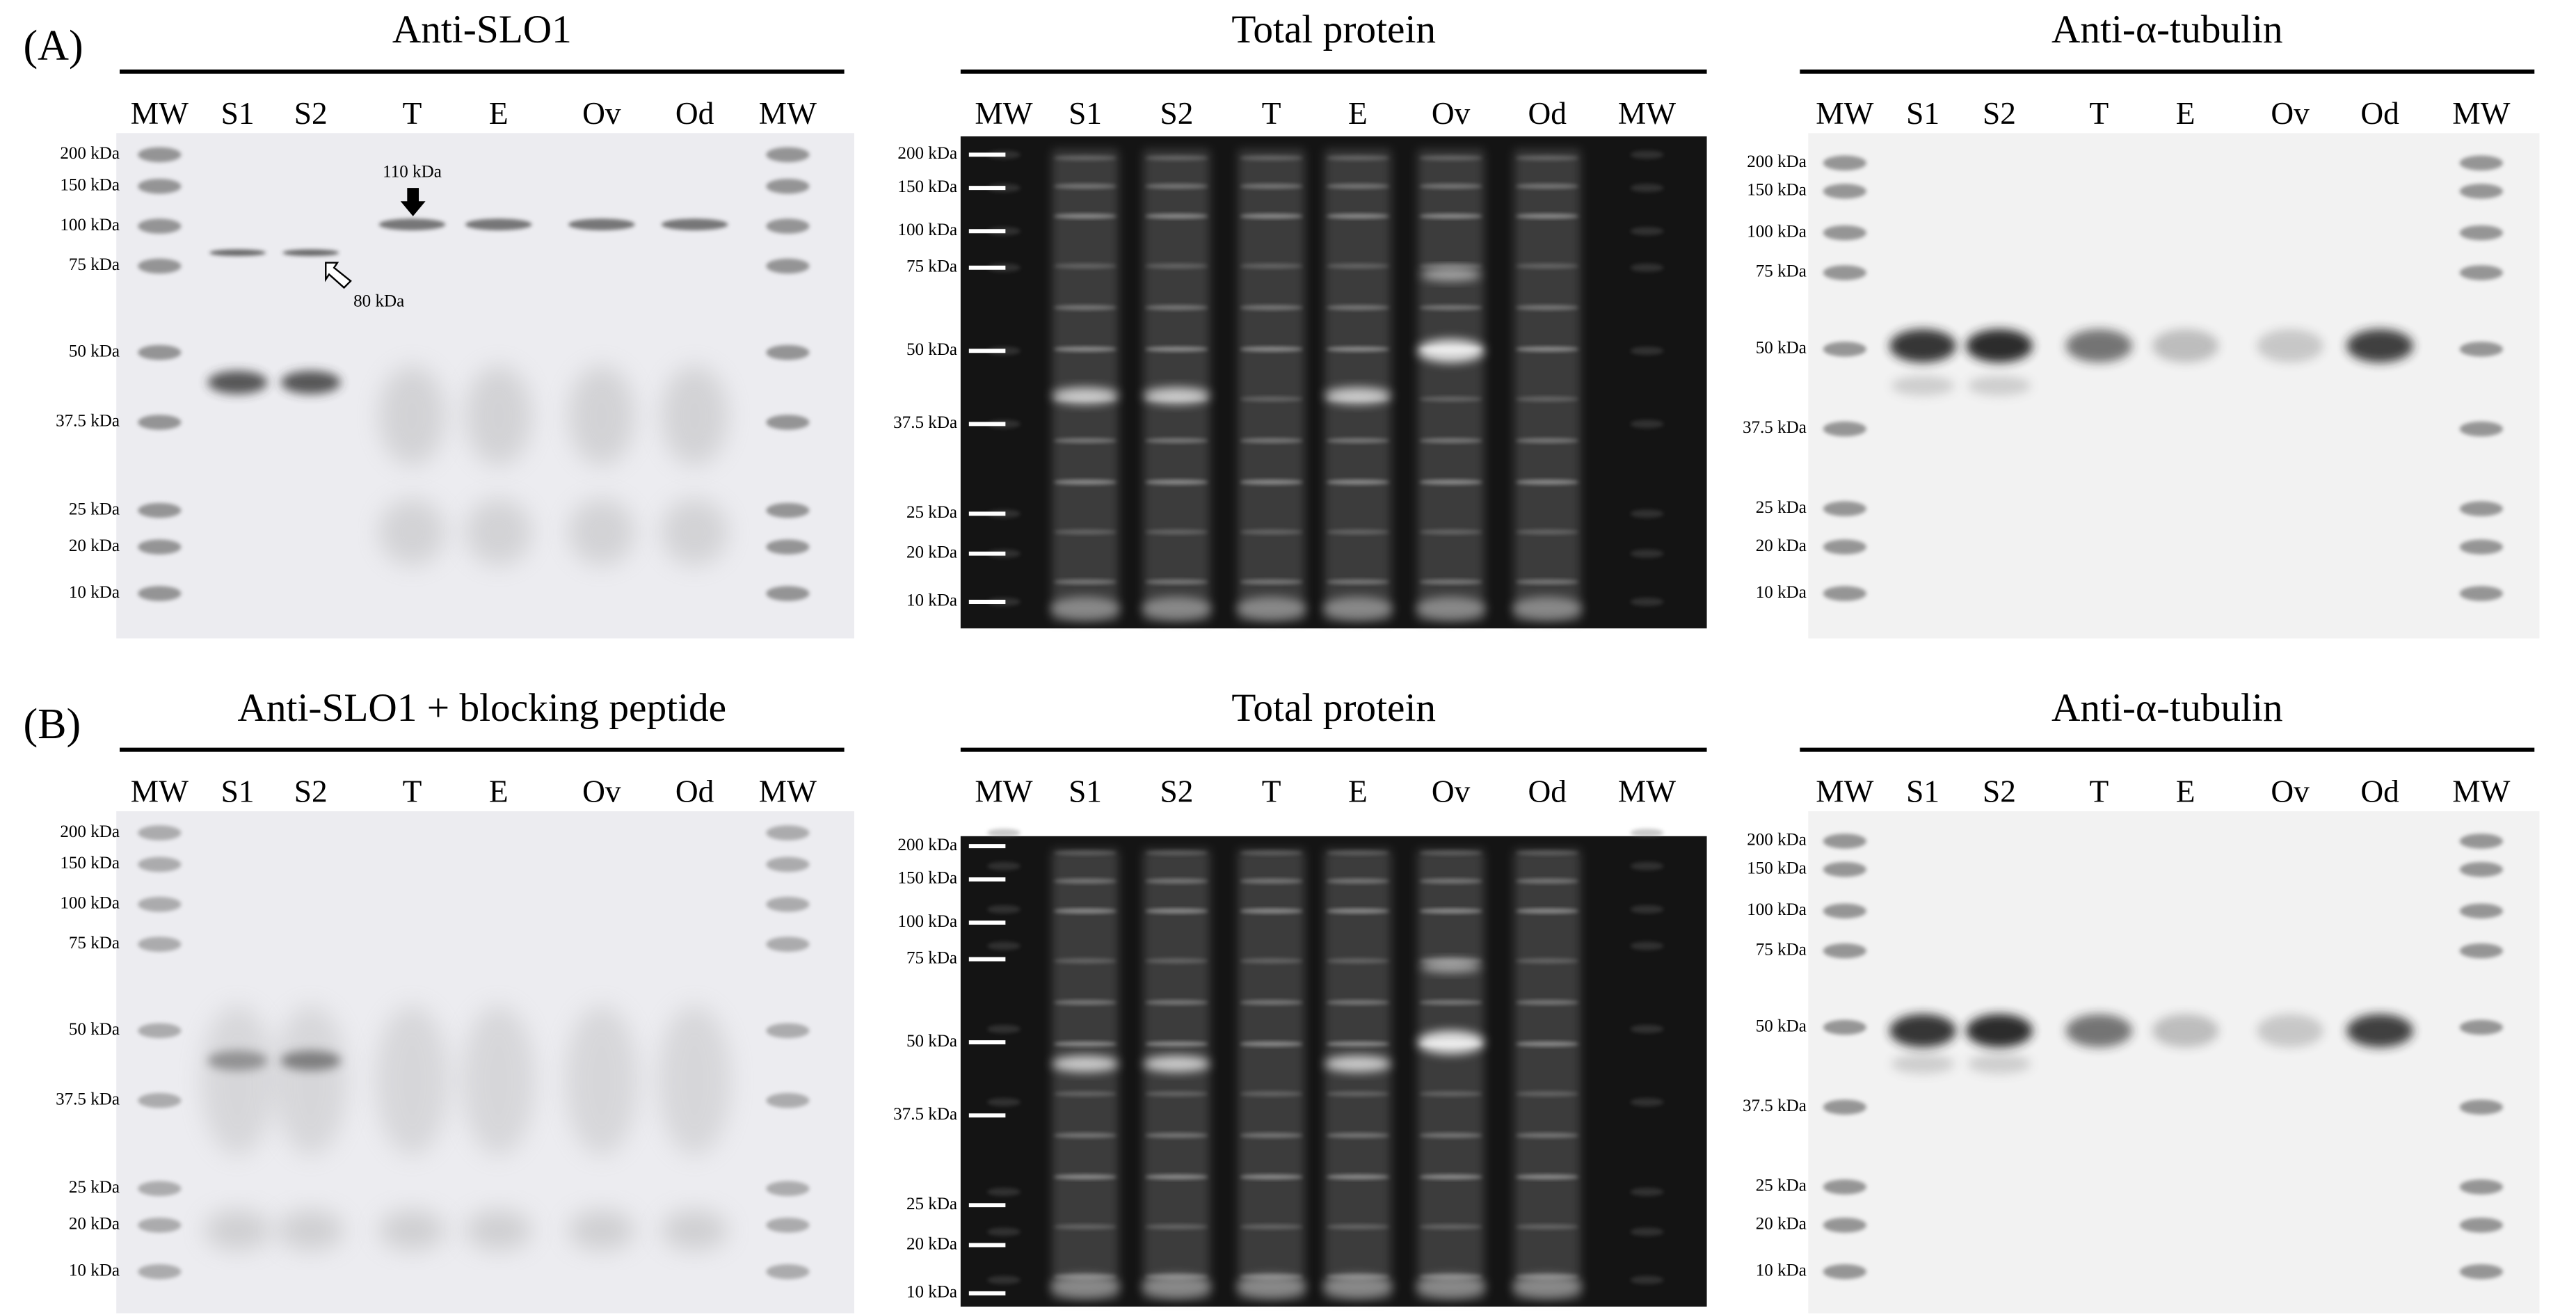  I want to click on blot, so click(485, 386).